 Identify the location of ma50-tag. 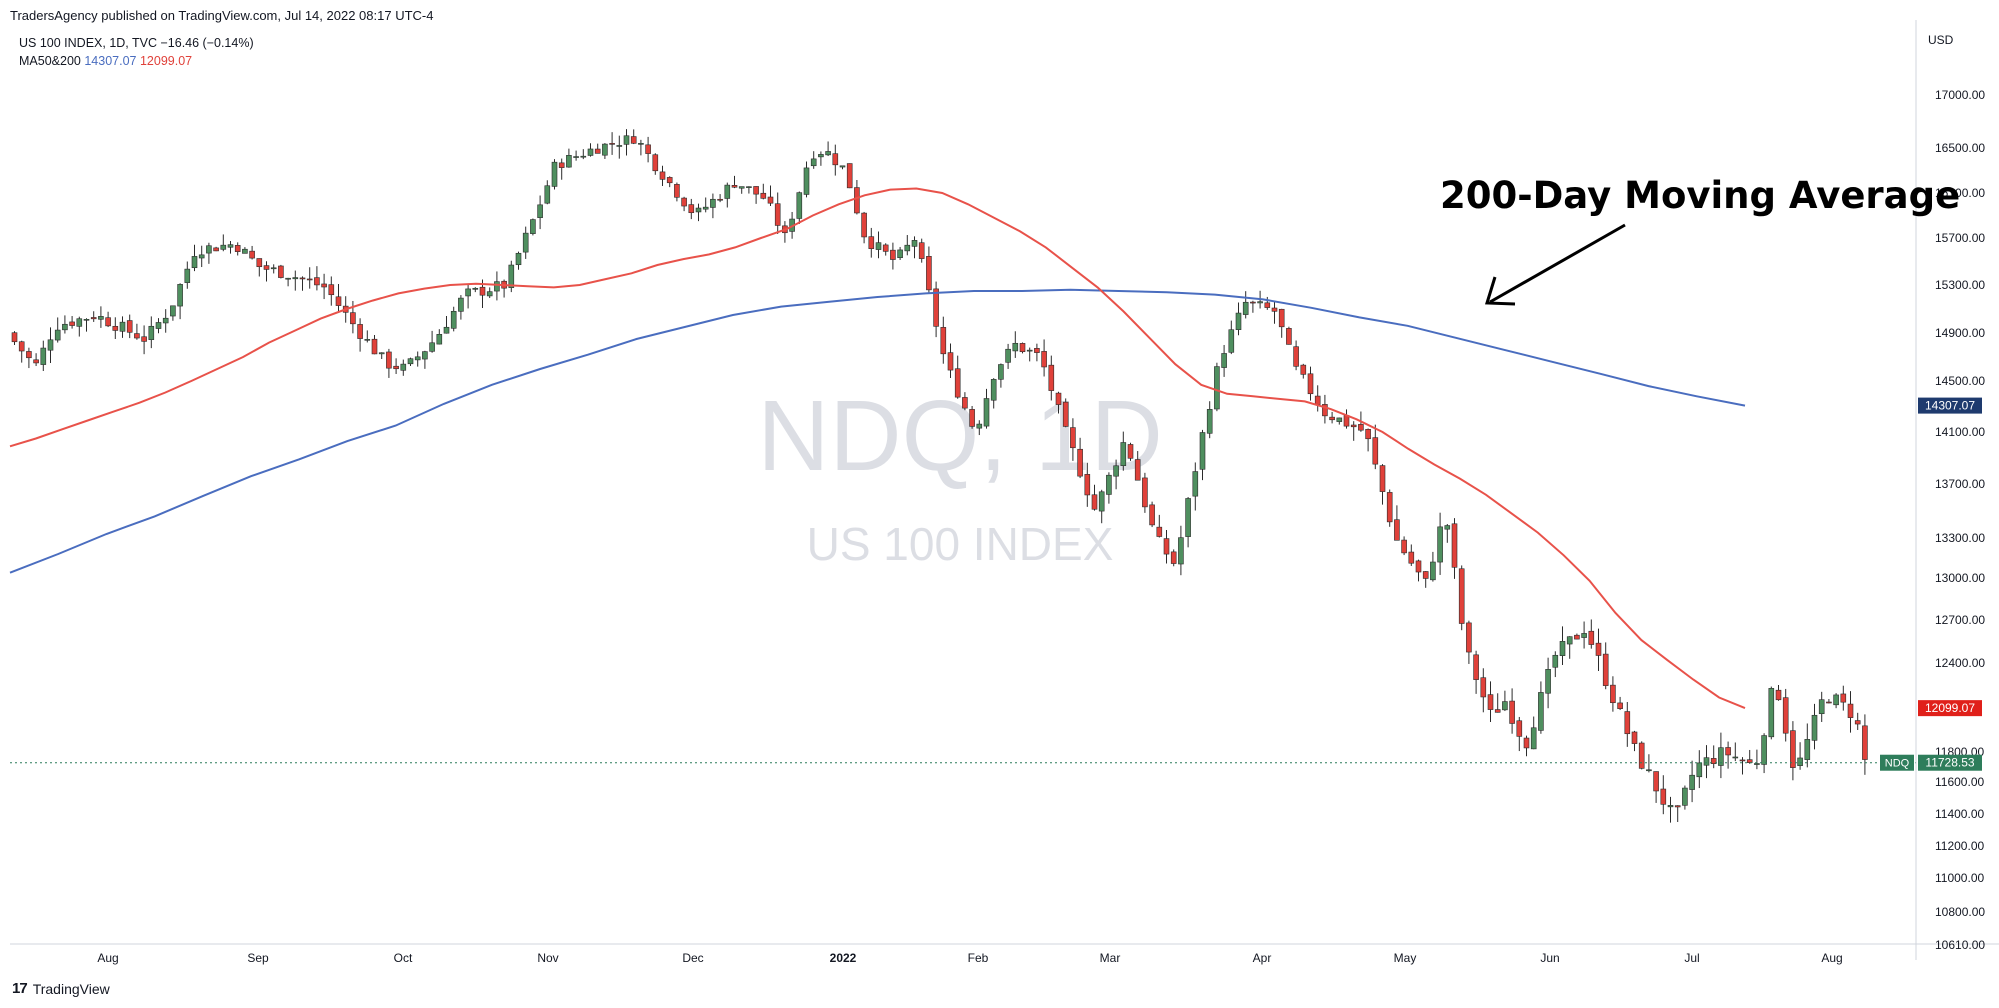
(1950, 708).